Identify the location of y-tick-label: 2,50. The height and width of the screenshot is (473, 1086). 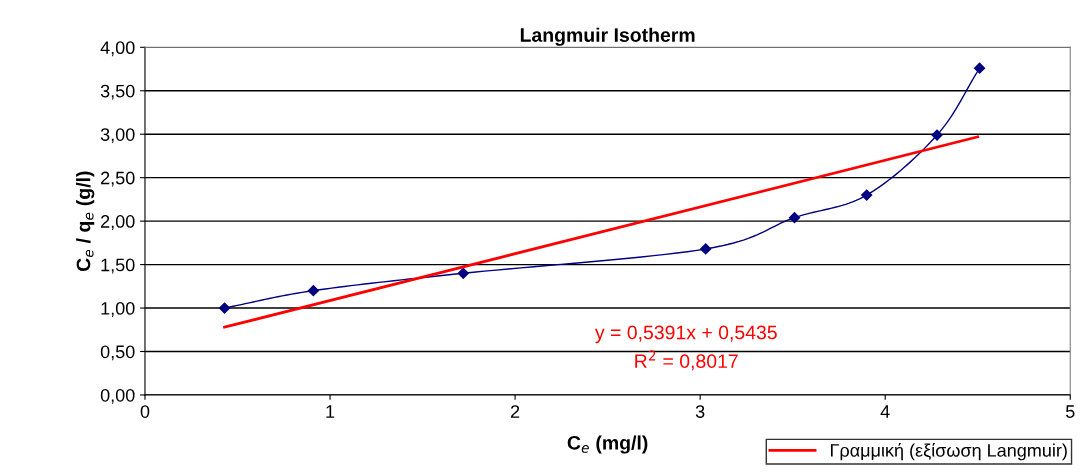
(118, 179).